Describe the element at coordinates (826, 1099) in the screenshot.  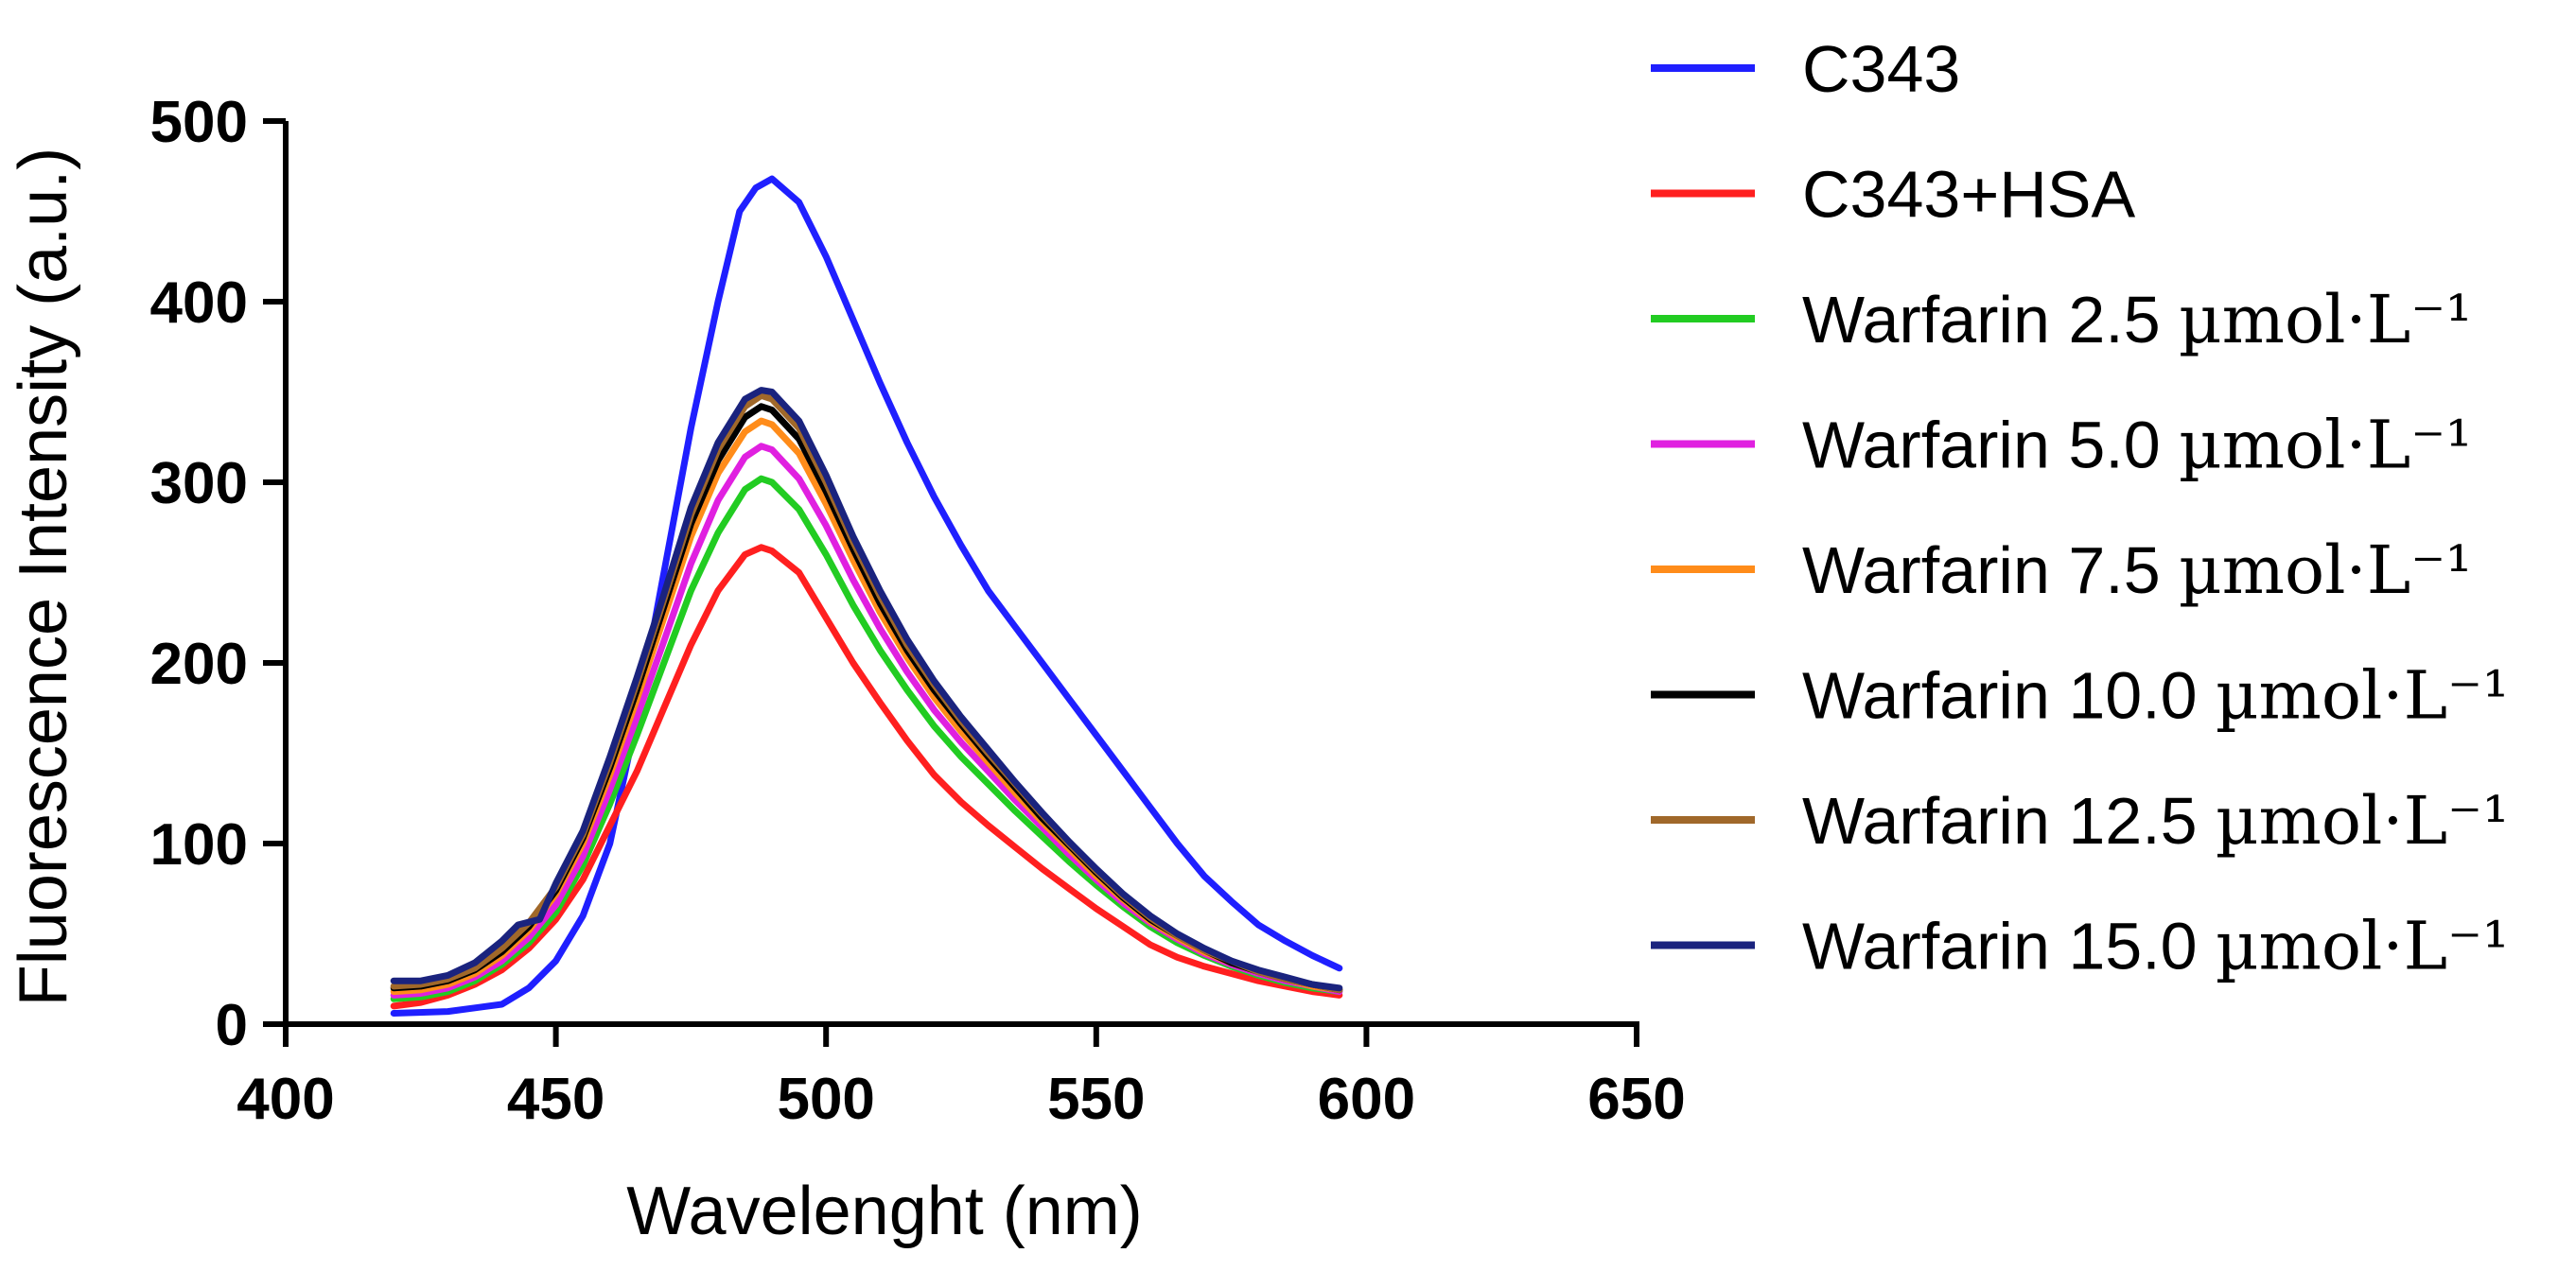
I see `x-tick-label-2: 500` at that location.